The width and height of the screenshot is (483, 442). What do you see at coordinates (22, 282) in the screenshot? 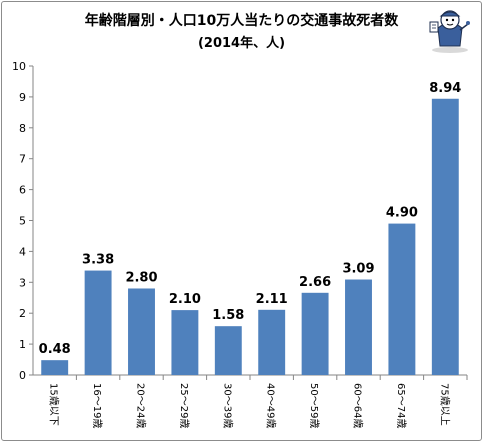
I see `y-tick-label: 3` at bounding box center [22, 282].